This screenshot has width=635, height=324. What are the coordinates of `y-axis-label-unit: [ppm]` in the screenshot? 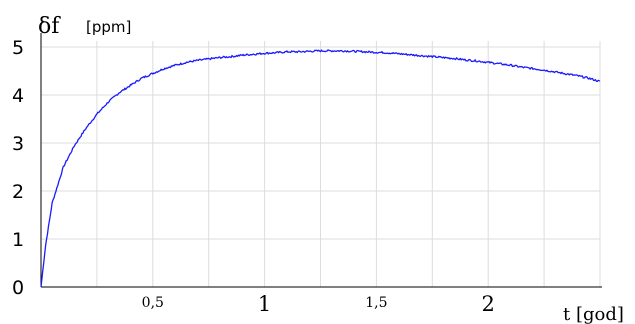 It's located at (108, 27).